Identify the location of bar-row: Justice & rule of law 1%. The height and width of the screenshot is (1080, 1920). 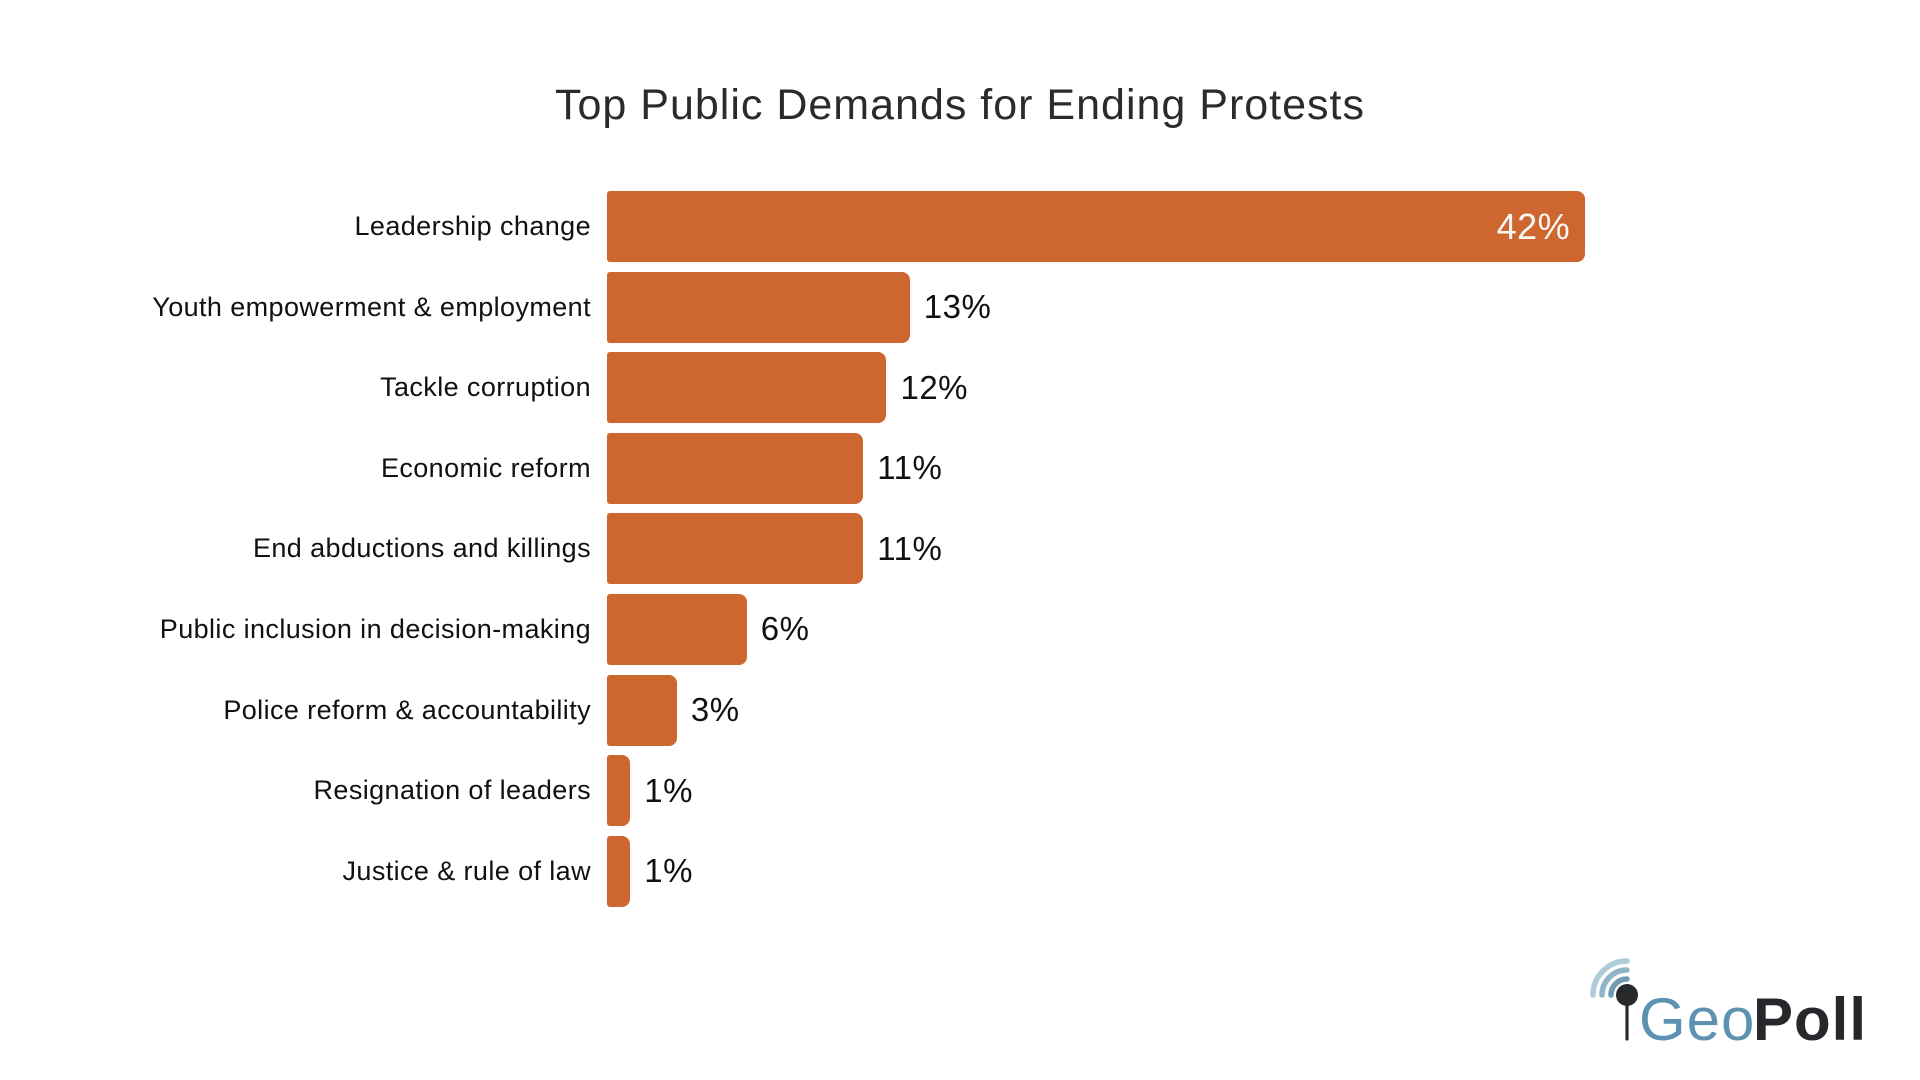
(792, 871).